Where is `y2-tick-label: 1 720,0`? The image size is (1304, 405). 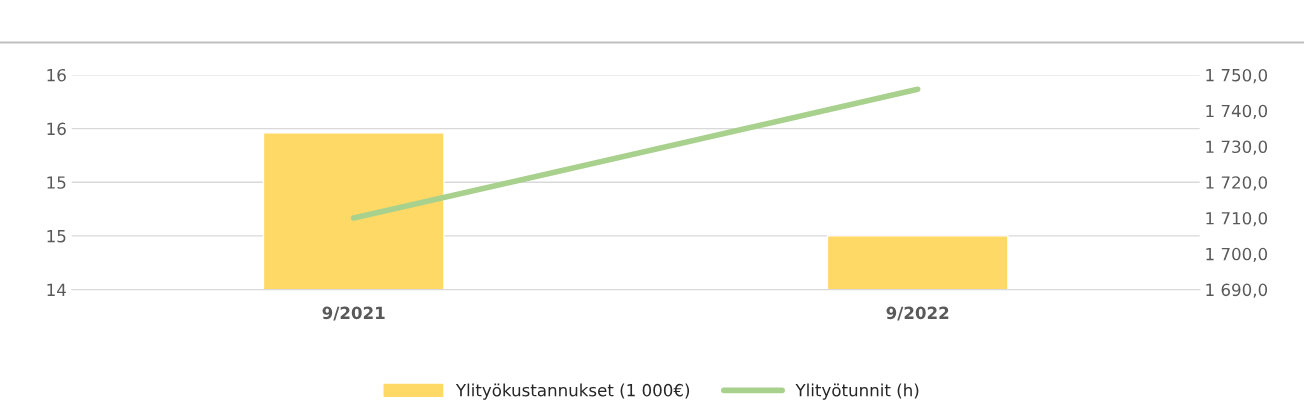 y2-tick-label: 1 720,0 is located at coordinates (1237, 183).